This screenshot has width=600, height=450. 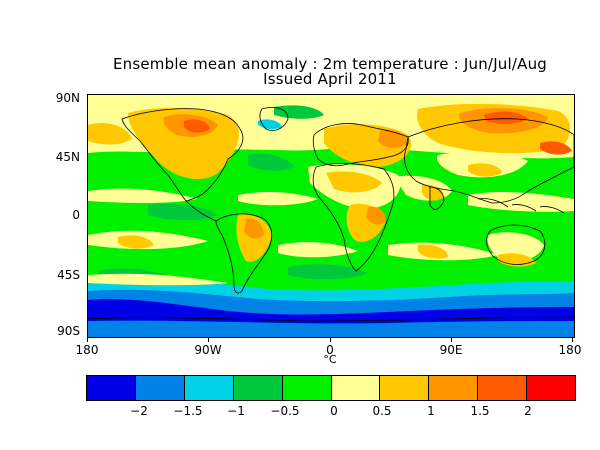 I want to click on lat-label-45n: 45N, so click(x=67, y=157).